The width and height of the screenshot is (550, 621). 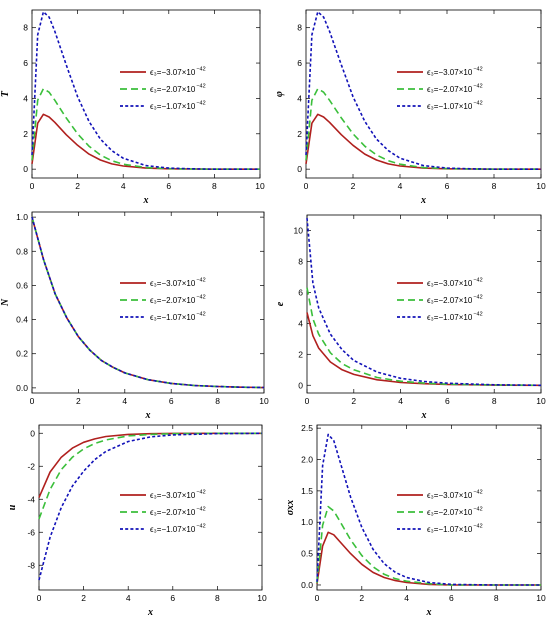 I want to click on y-tick-label: 0.8, so click(x=22, y=251).